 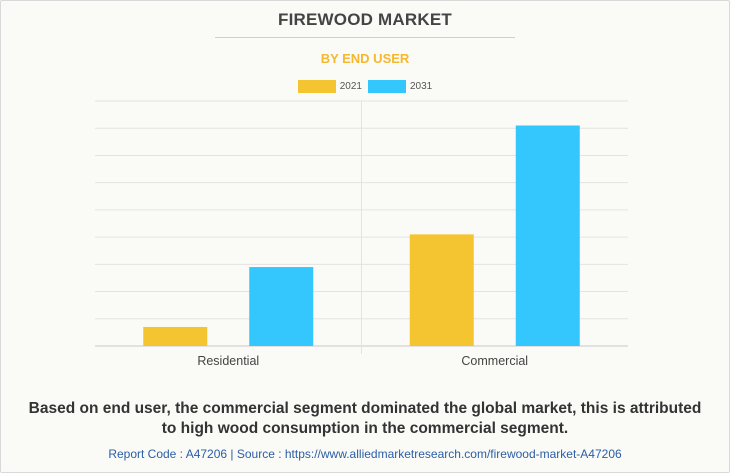 What do you see at coordinates (421, 86) in the screenshot?
I see `legend-label-2031: 2031` at bounding box center [421, 86].